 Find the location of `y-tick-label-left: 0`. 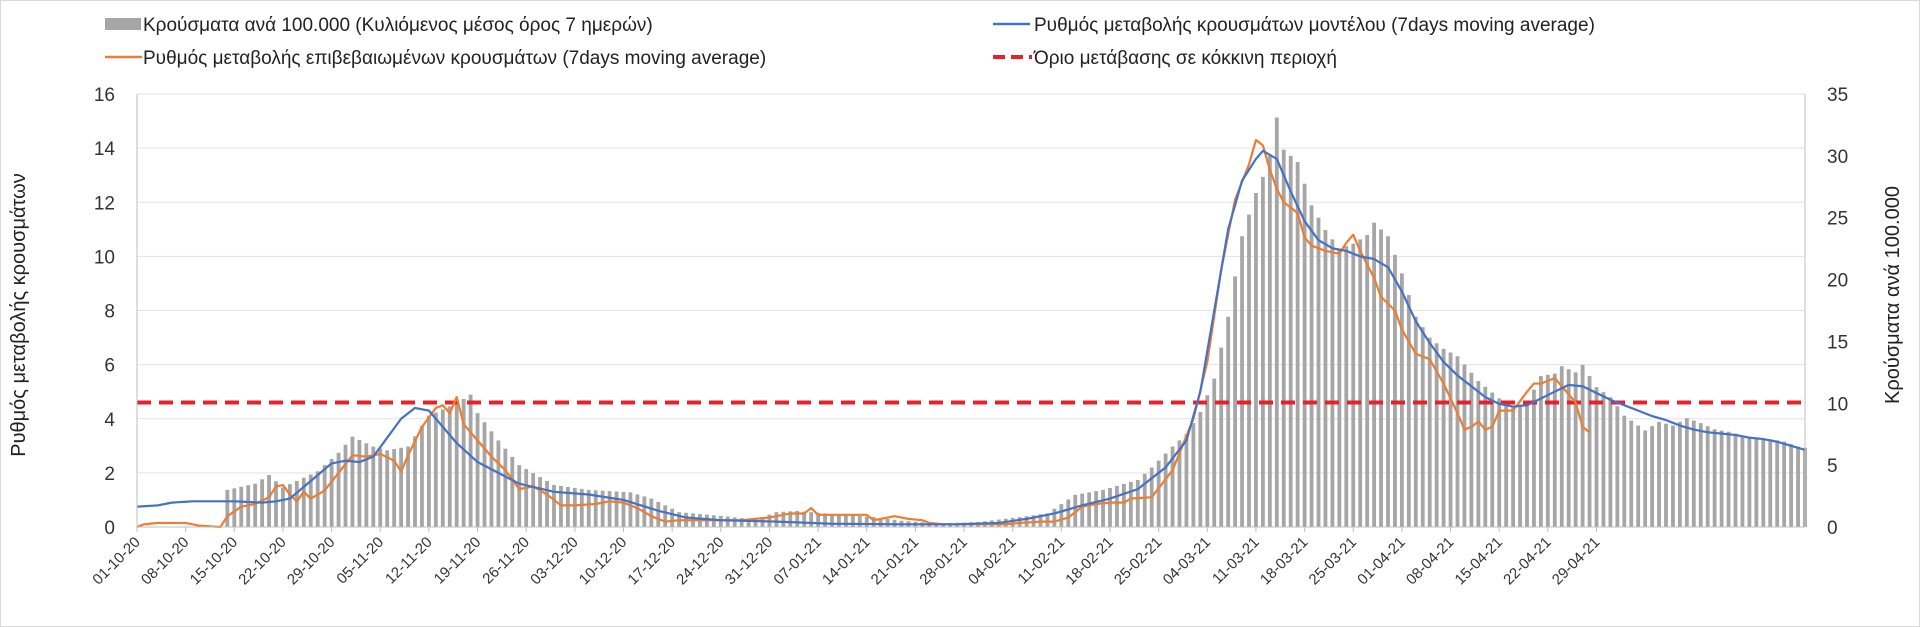

y-tick-label-left: 0 is located at coordinates (109, 528).